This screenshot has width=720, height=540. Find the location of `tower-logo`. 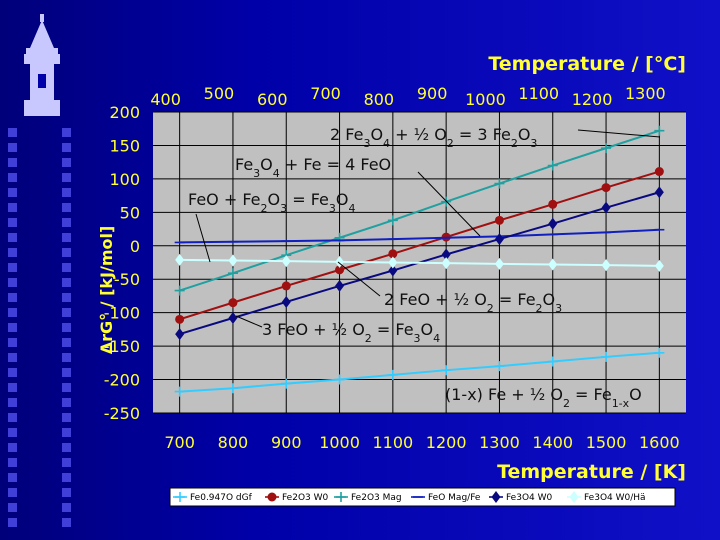

tower-logo is located at coordinates (42, 65).